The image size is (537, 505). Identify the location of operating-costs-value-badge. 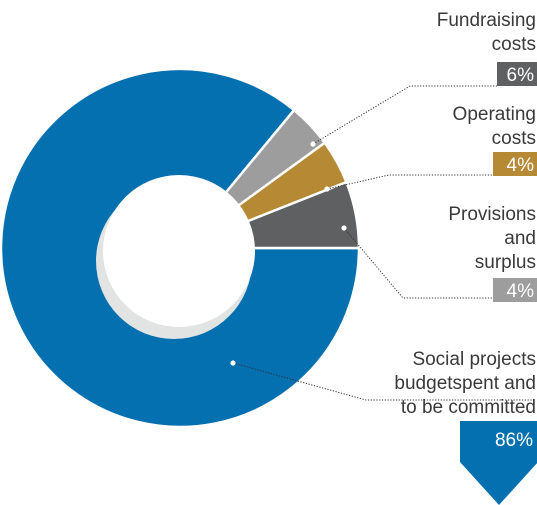
(515, 164).